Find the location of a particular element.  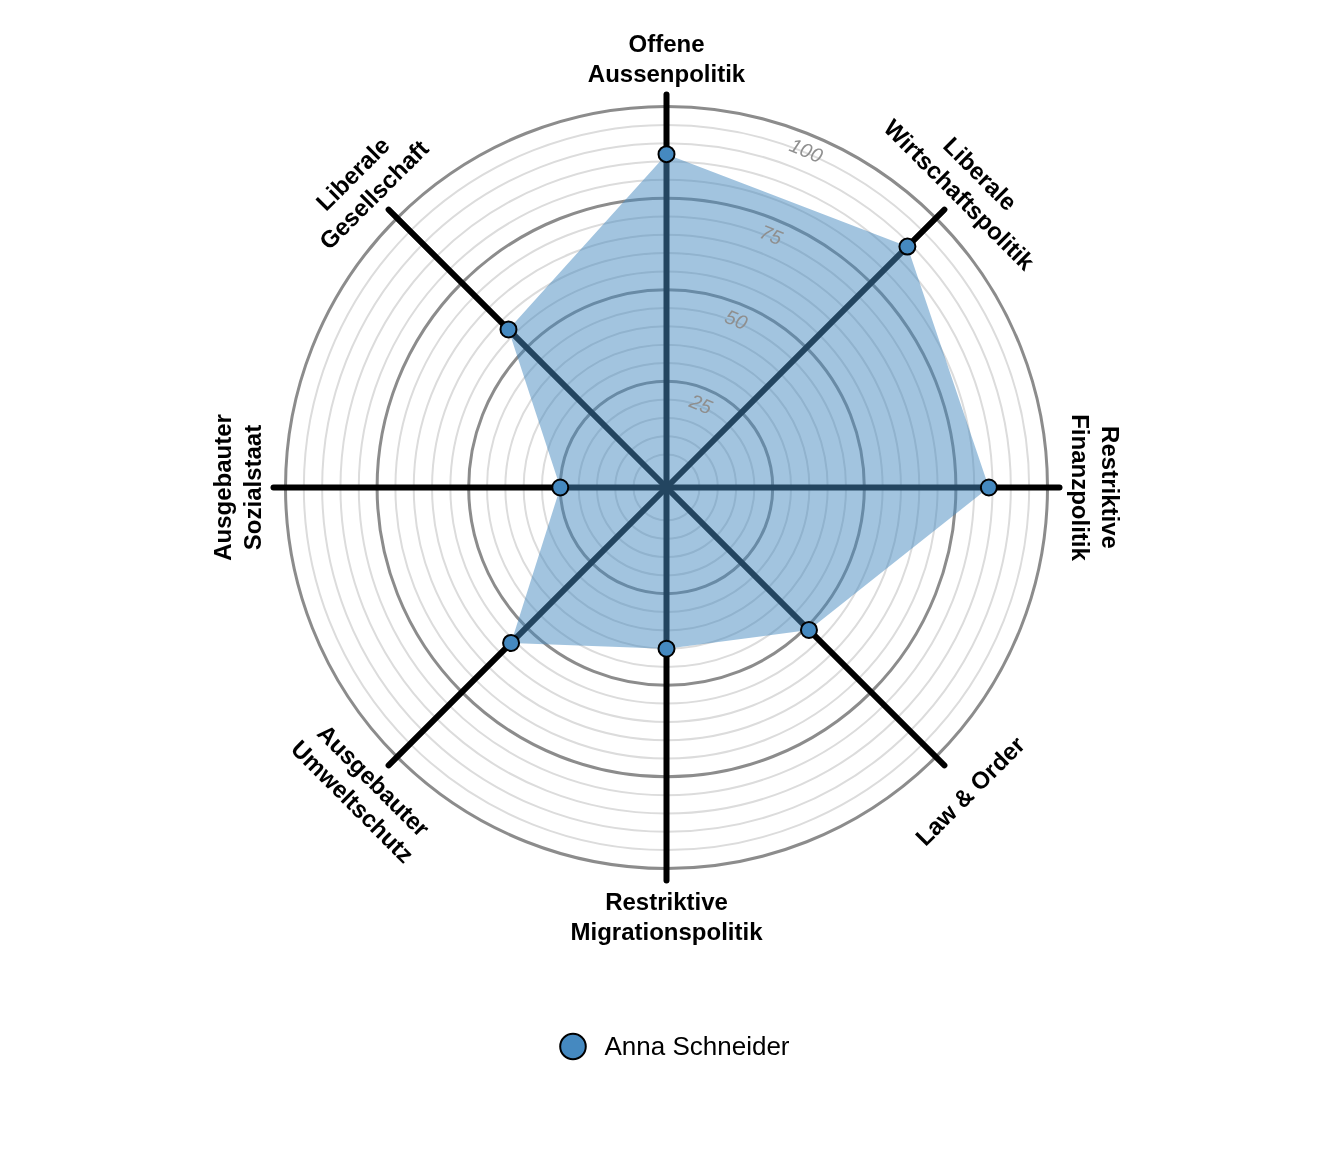

y-tick-label: 100 is located at coordinates (806, 150).